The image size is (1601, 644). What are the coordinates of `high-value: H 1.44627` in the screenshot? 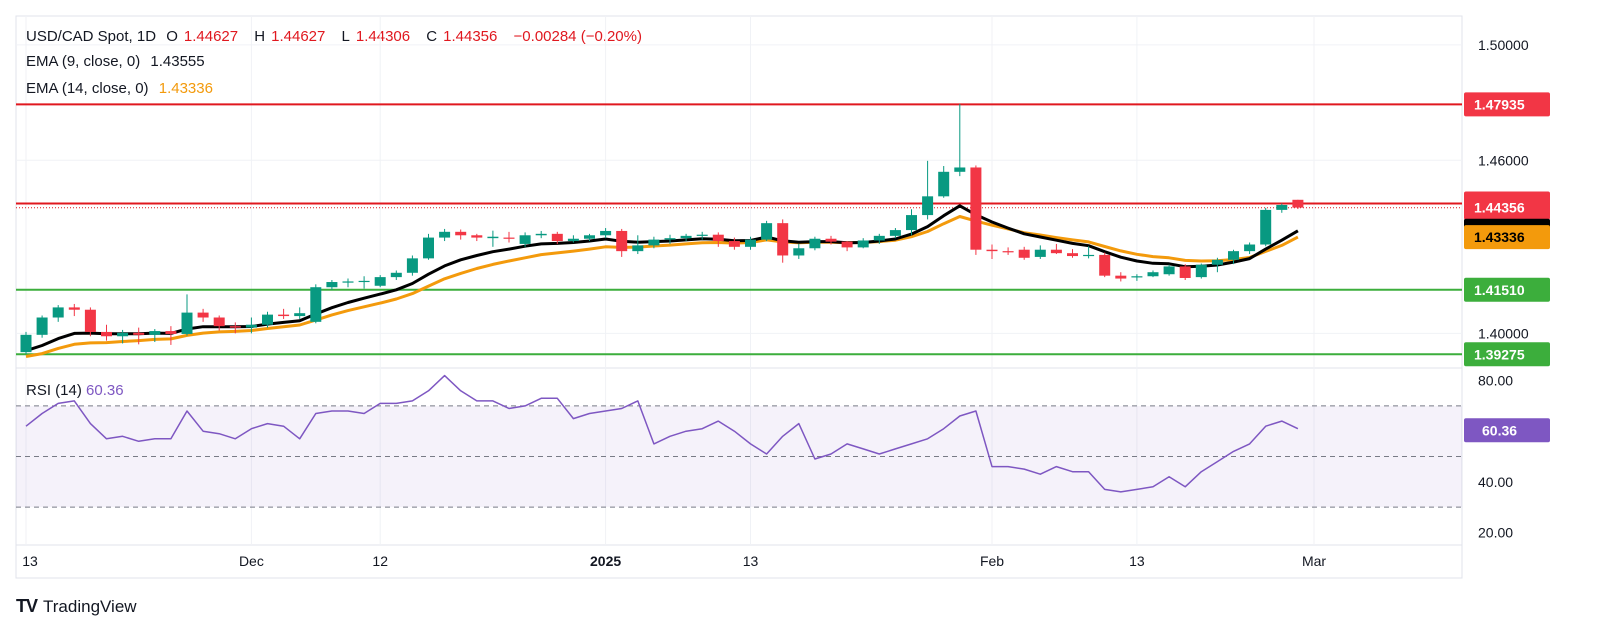 It's located at (292, 36).